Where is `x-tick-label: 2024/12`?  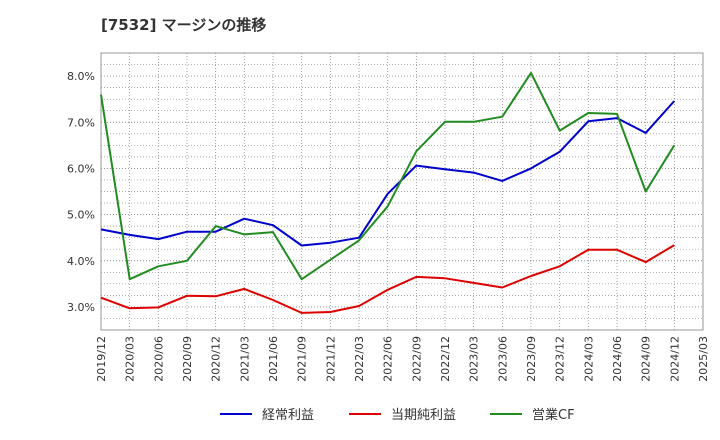
x-tick-label: 2024/12 is located at coordinates (674, 359).